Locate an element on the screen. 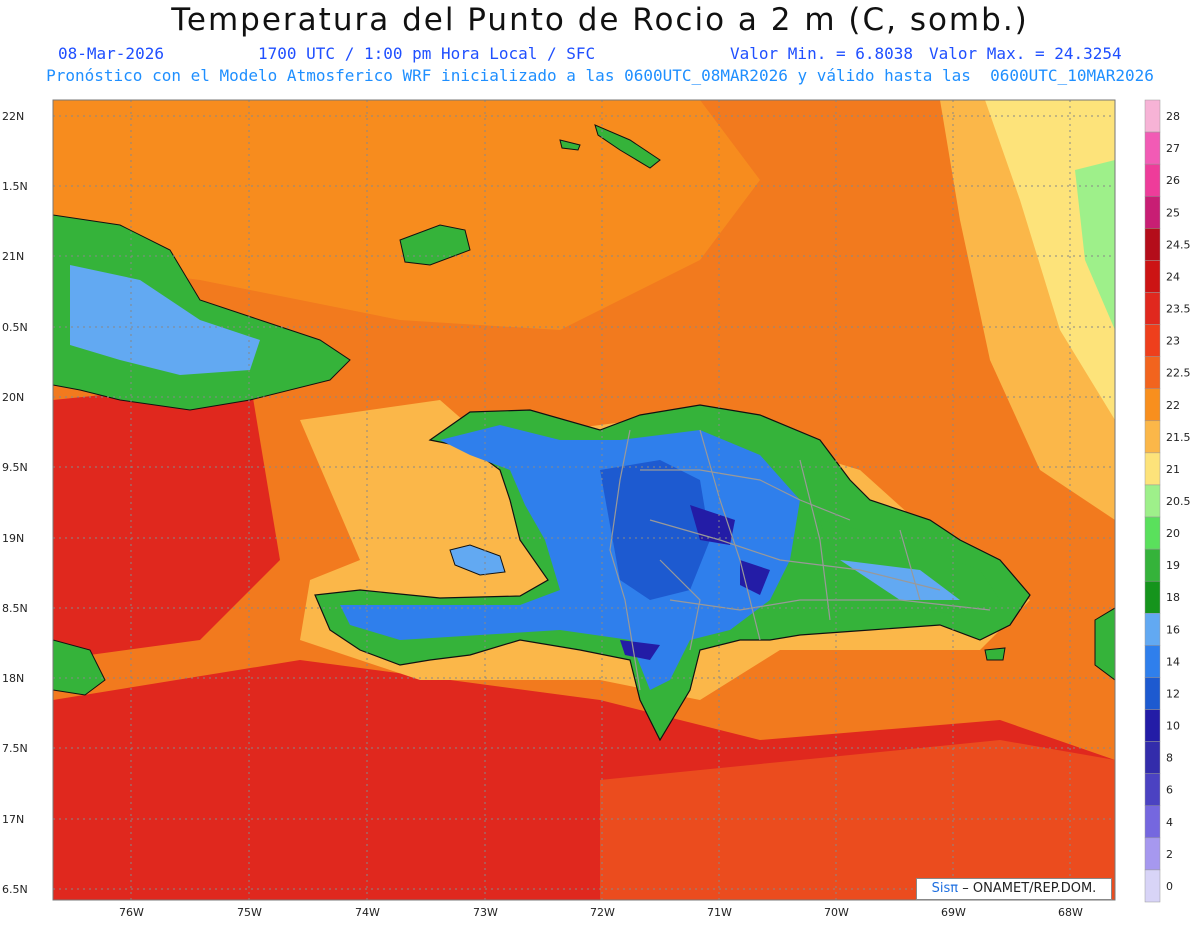 The width and height of the screenshot is (1200, 927). legend-label: 24.5 is located at coordinates (1178, 244).